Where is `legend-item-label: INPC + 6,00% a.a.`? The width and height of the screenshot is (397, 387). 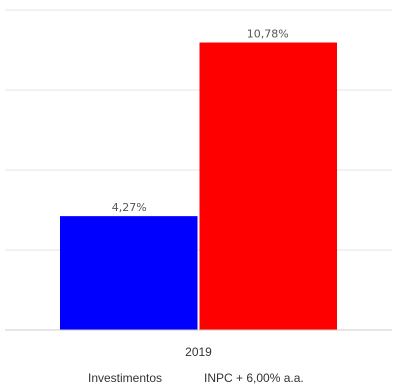
legend-item-label: INPC + 6,00% a.a. is located at coordinates (254, 378).